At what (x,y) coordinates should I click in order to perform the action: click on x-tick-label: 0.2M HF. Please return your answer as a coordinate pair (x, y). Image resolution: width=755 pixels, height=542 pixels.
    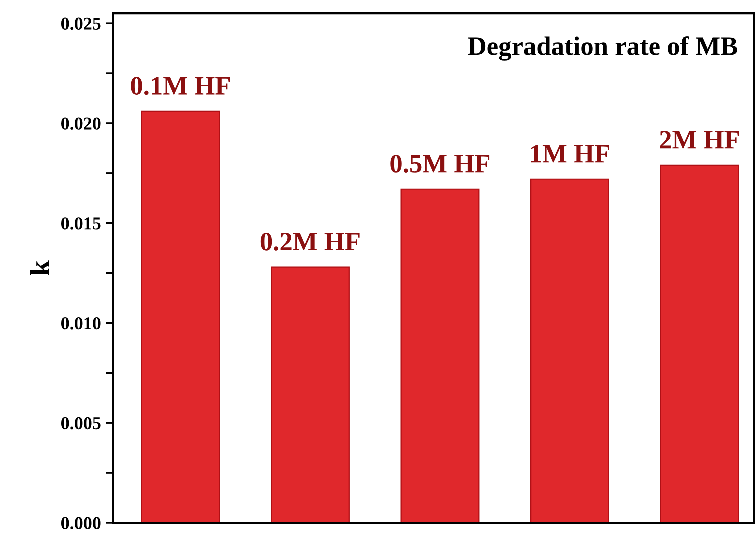
    Looking at the image, I should click on (310, 242).